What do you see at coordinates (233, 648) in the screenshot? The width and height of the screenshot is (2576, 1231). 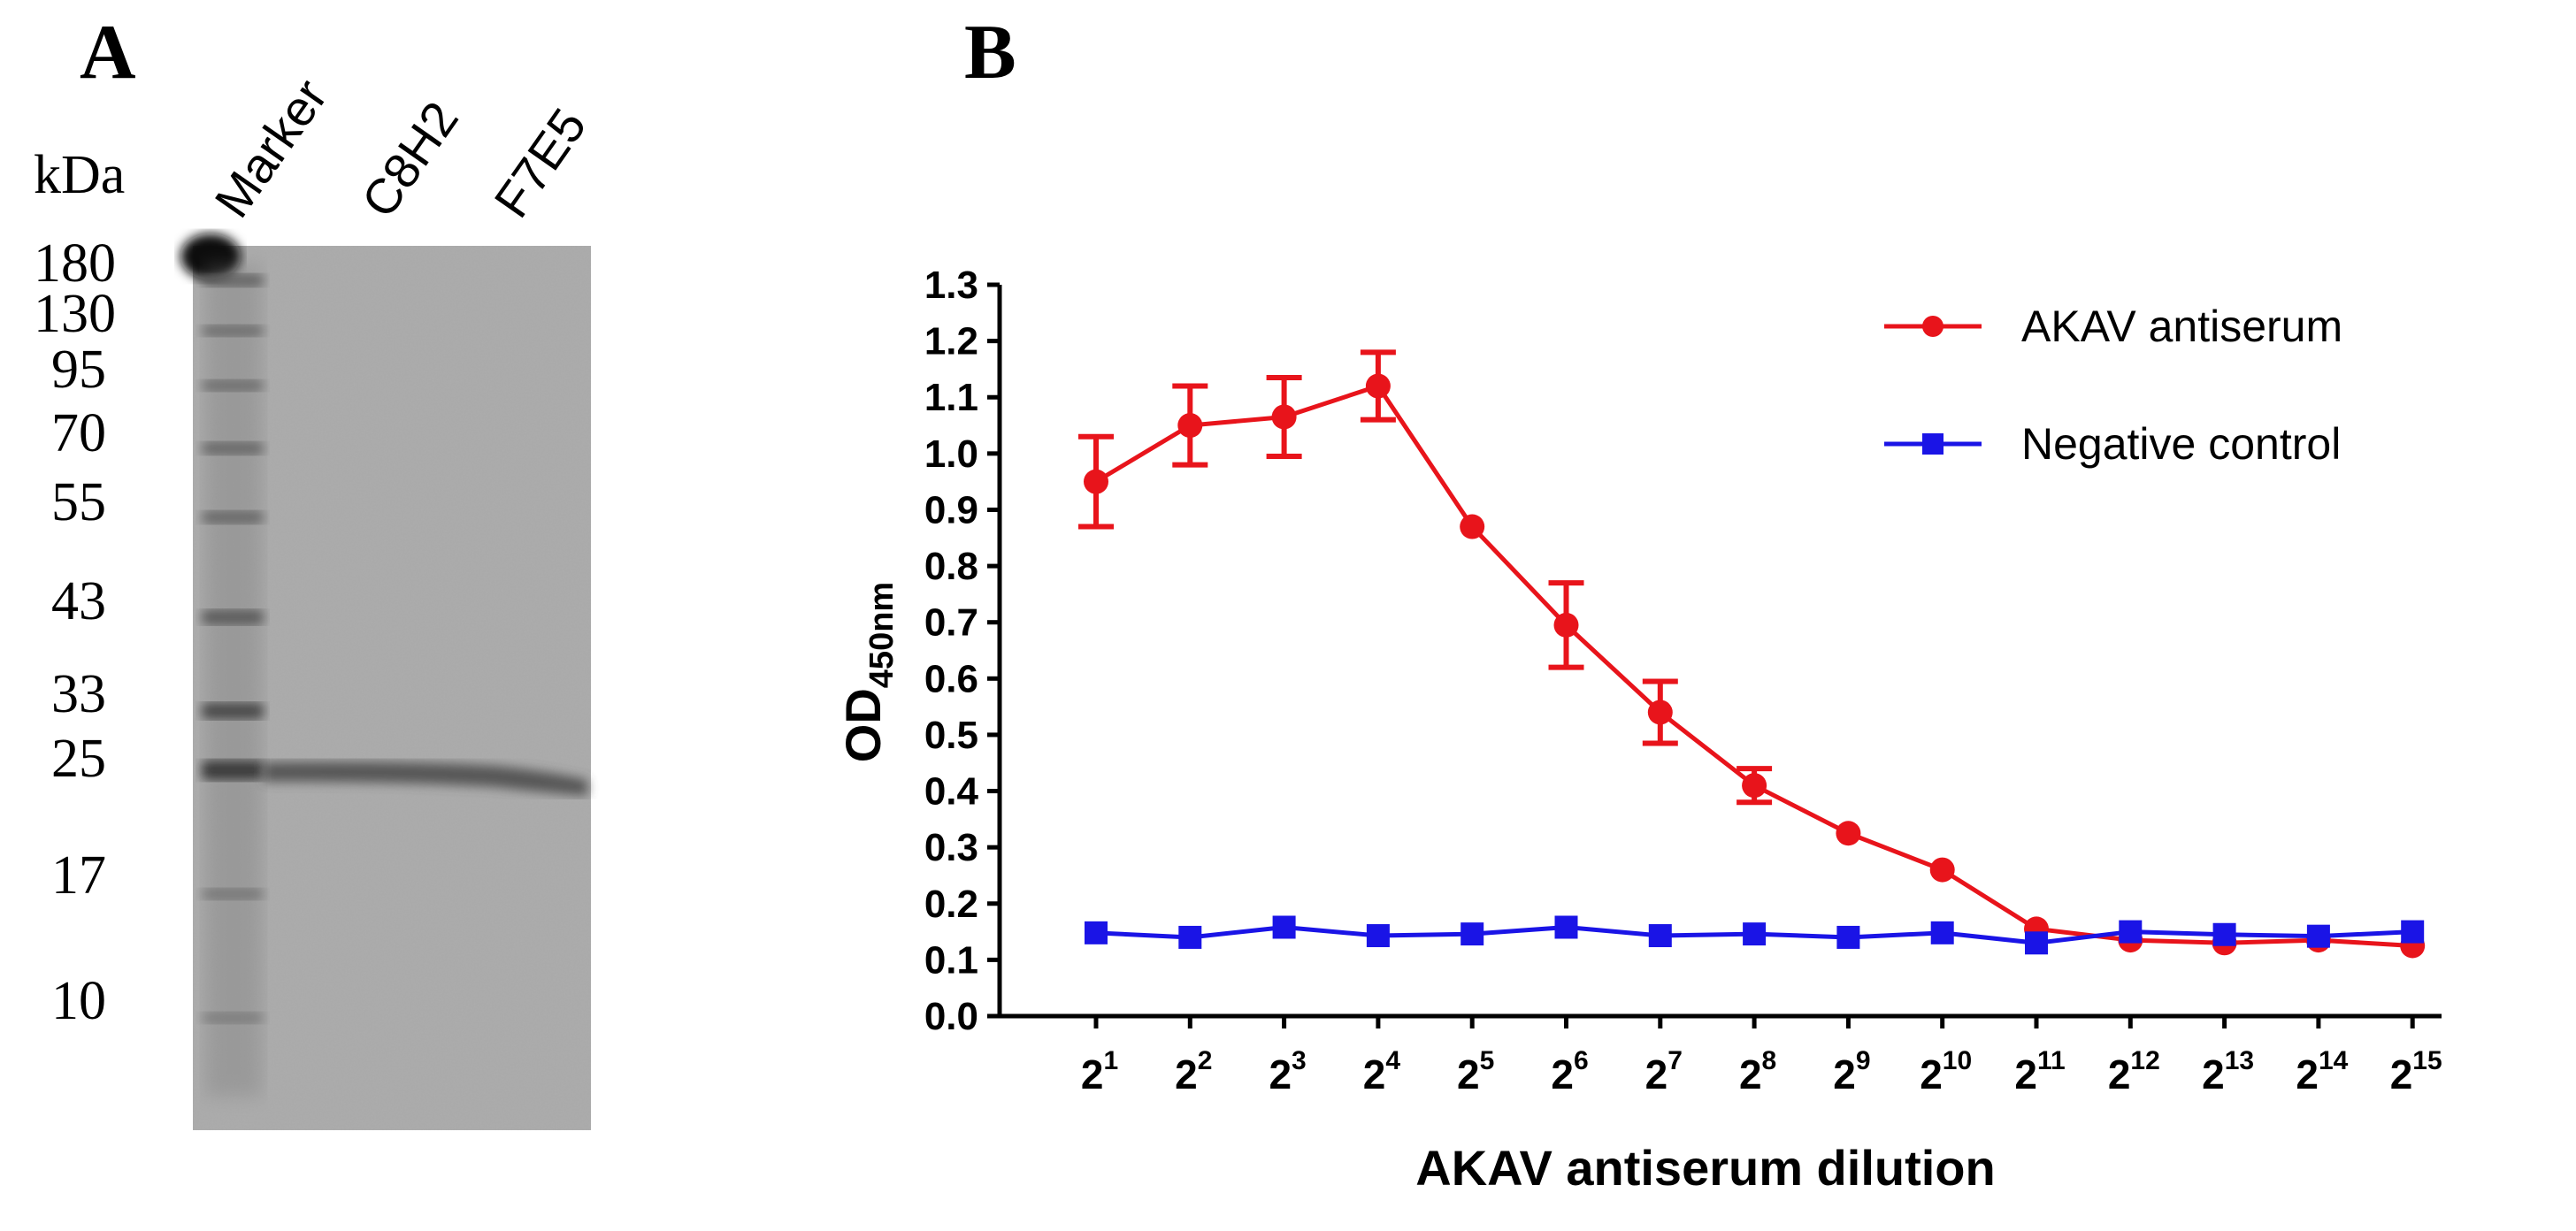 I see `marker-ladder` at bounding box center [233, 648].